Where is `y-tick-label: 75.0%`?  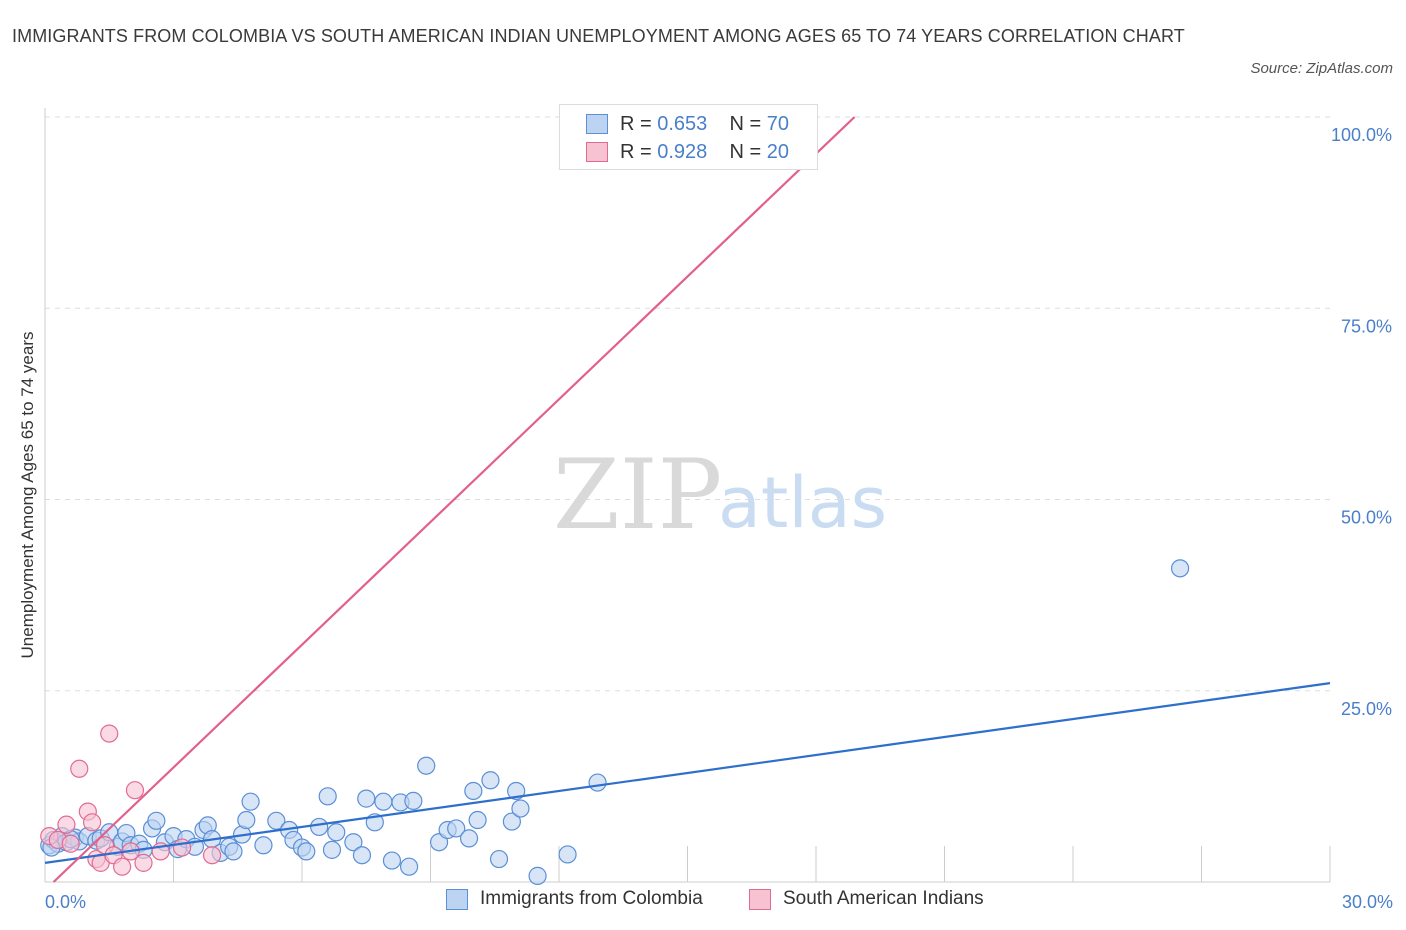 y-tick-label: 75.0% is located at coordinates (1366, 326).